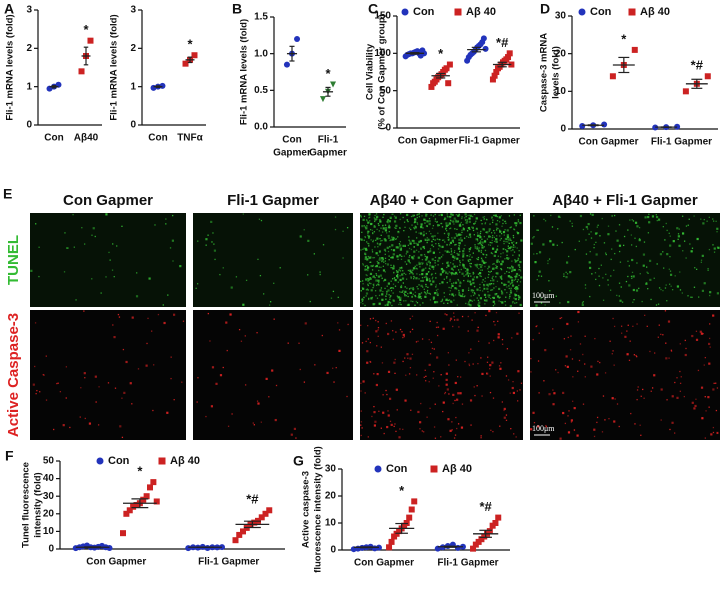 The width and height of the screenshot is (723, 597). Describe the element at coordinates (625, 260) in the screenshot. I see `micrograph` at that location.